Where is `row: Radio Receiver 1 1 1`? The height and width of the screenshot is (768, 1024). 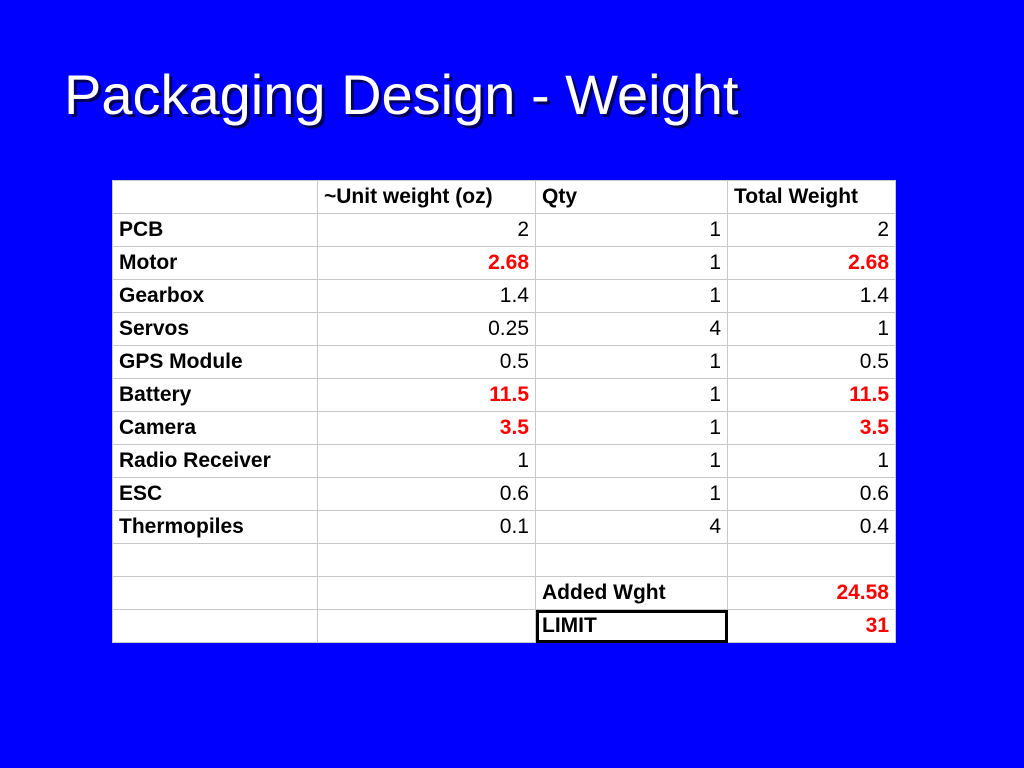
row: Radio Receiver 1 1 1 is located at coordinates (504, 461).